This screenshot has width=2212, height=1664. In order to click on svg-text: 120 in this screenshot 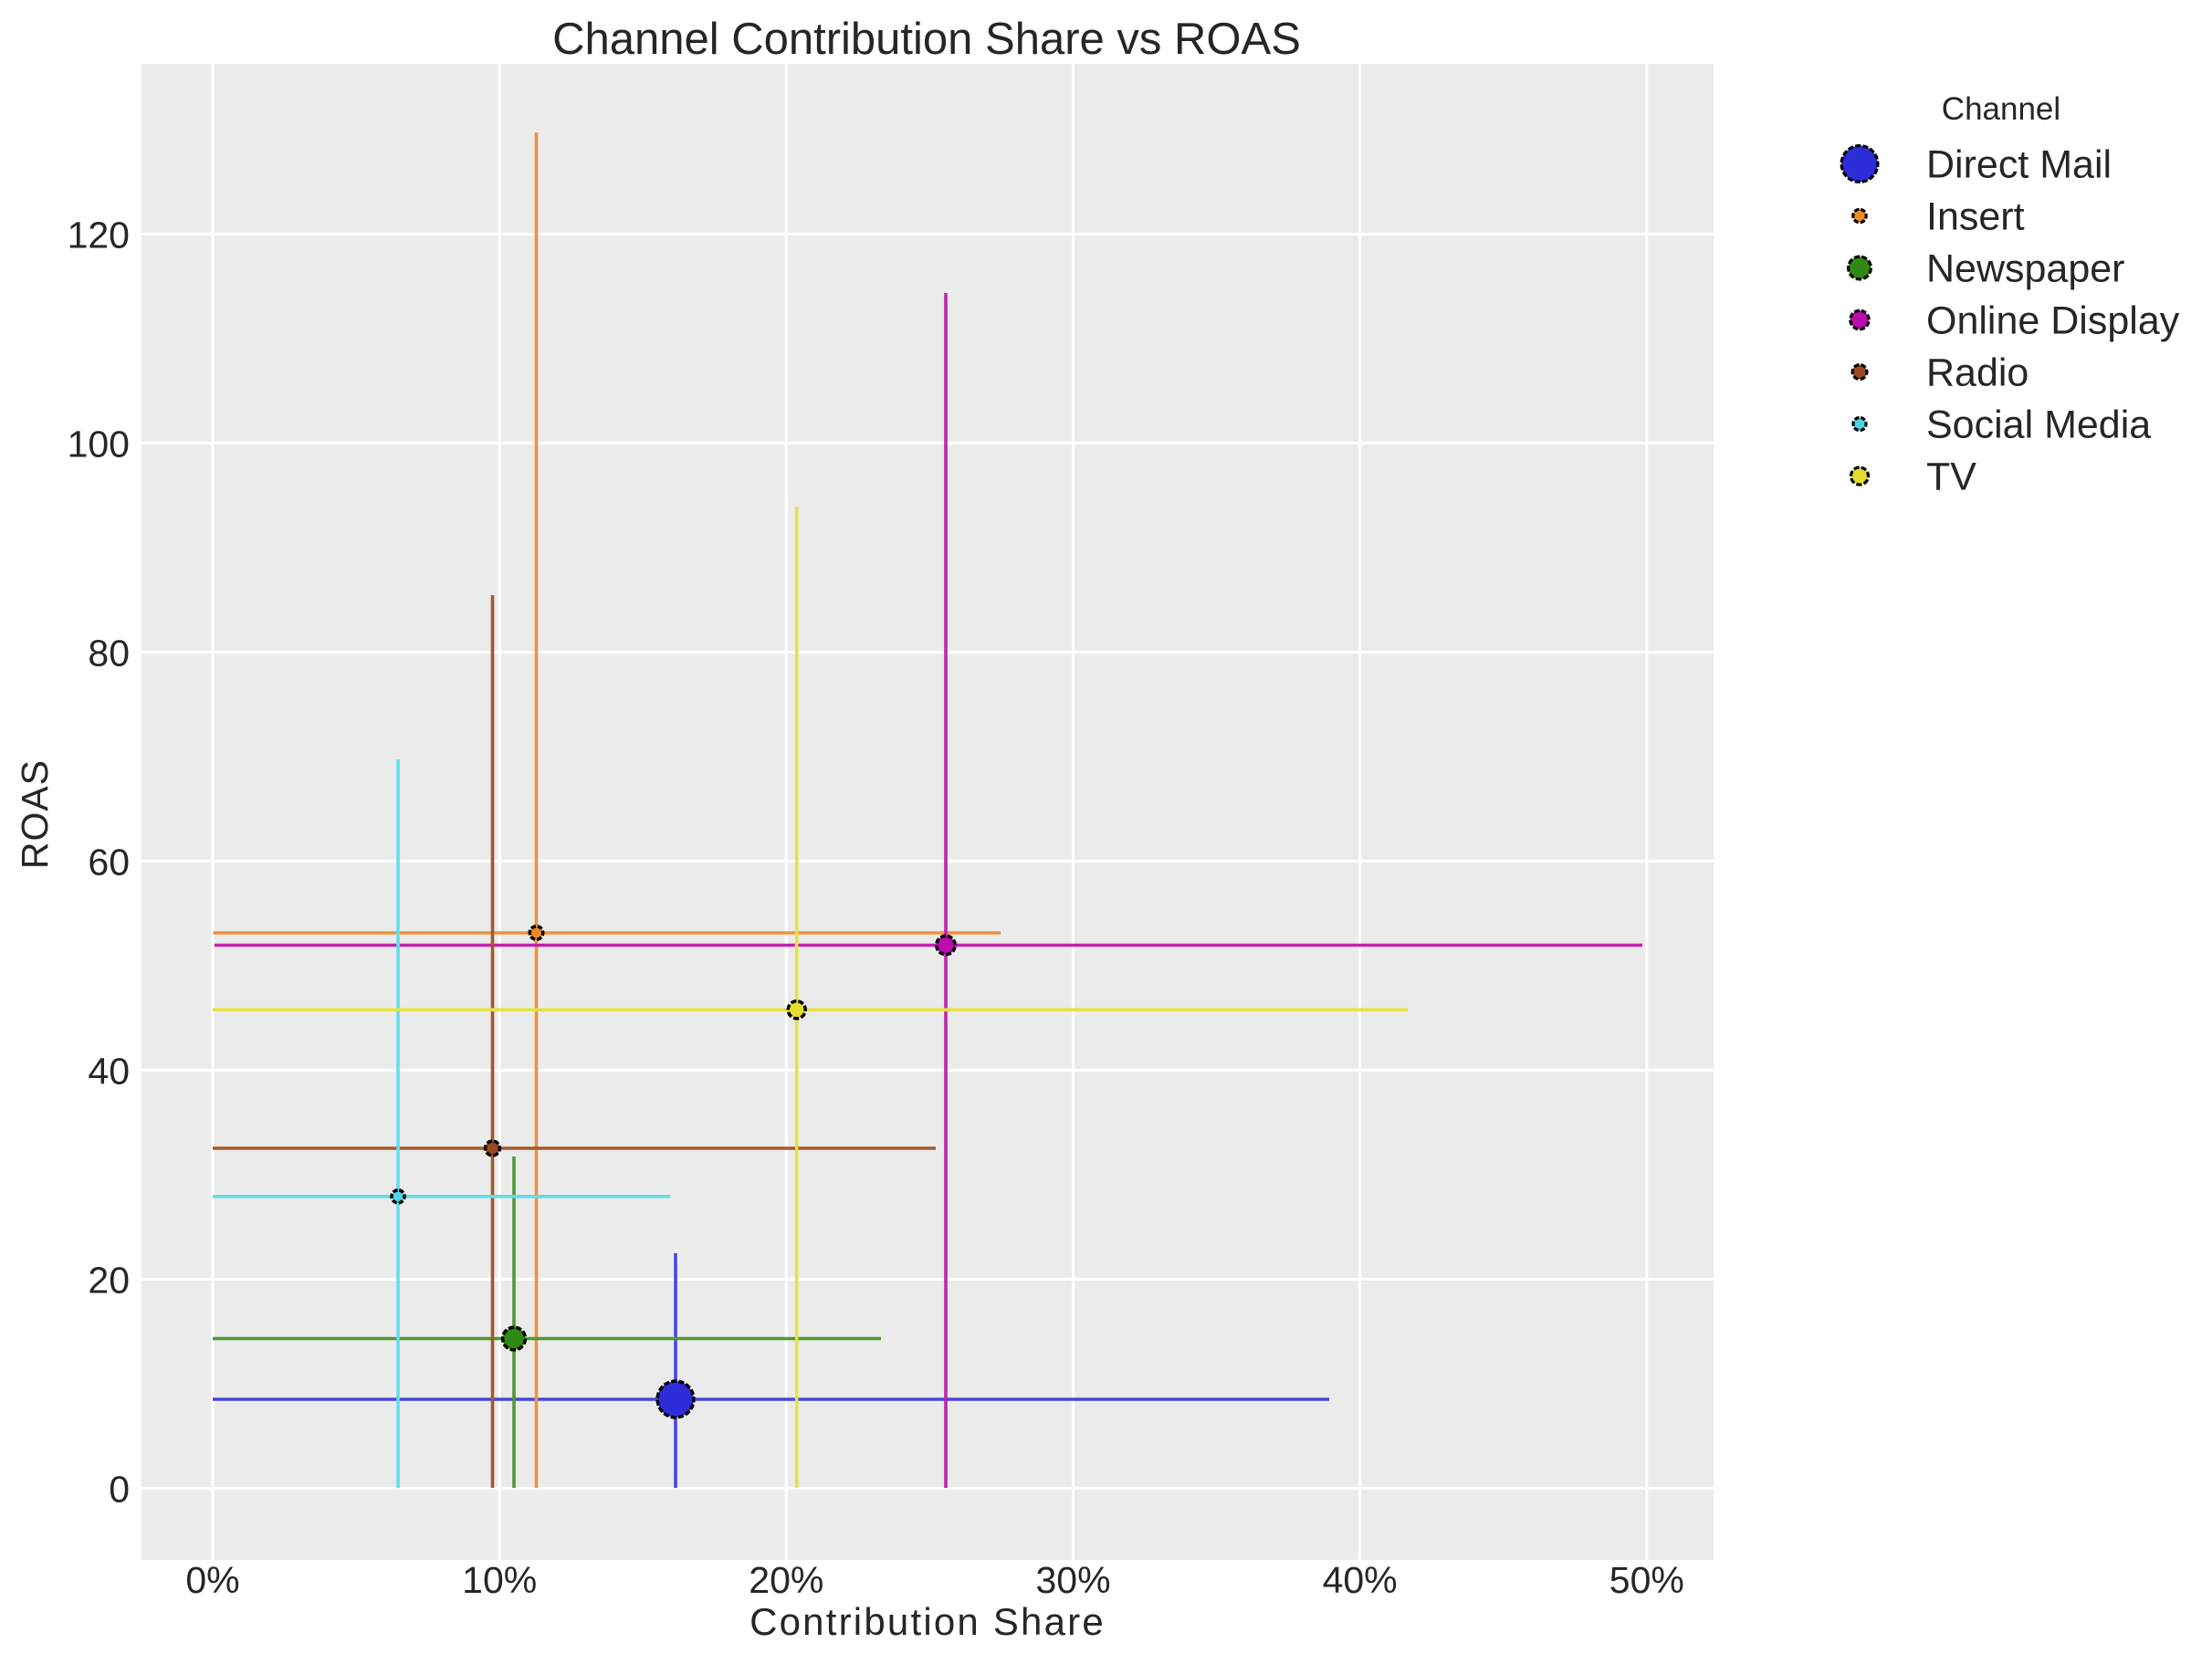, I will do `click(99, 235)`.